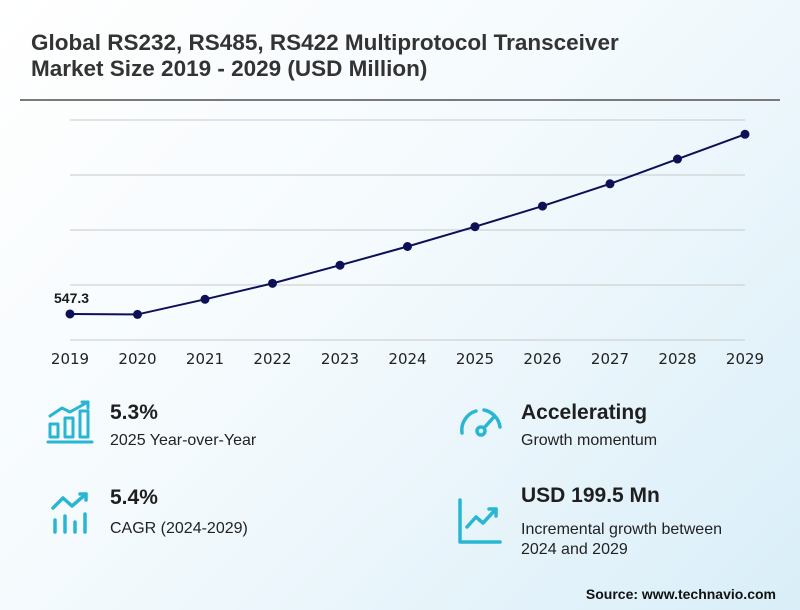 The height and width of the screenshot is (610, 800). I want to click on data-point-2024, so click(407, 246).